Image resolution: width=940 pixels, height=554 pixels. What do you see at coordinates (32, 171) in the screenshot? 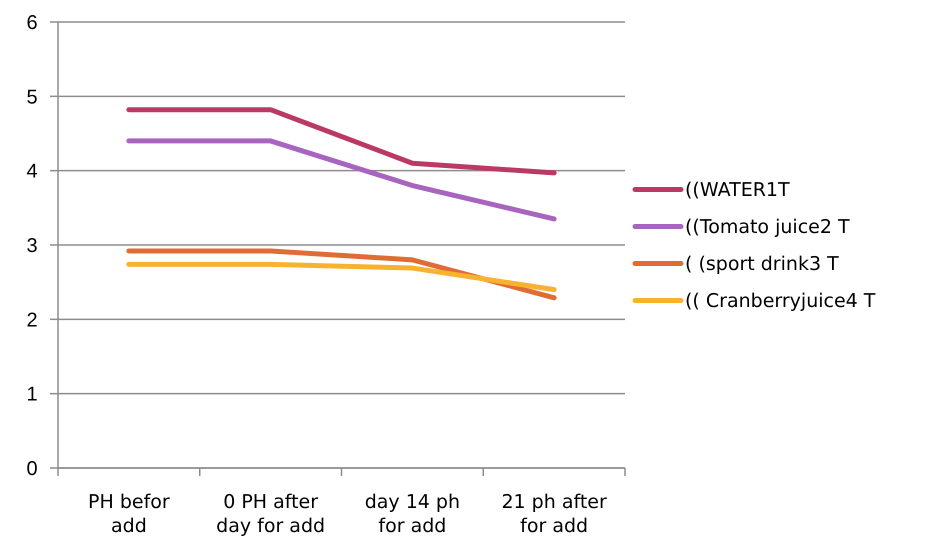
I see `y-tick-label: 4` at bounding box center [32, 171].